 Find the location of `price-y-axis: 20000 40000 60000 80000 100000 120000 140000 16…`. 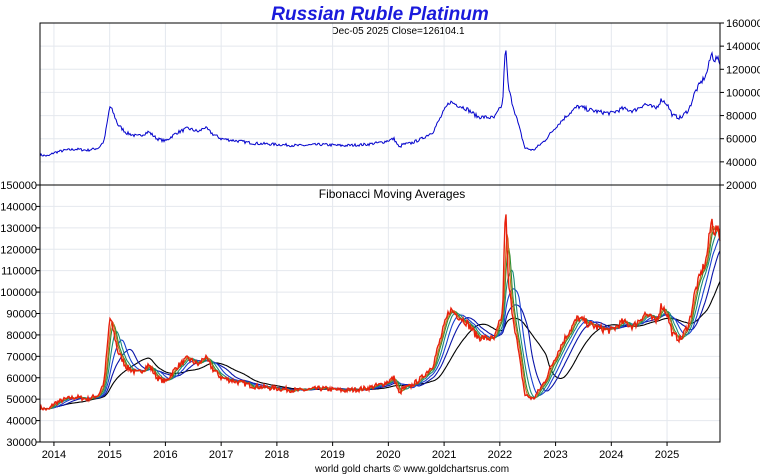

price-y-axis: 20000 40000 60000 80000 100000 120000 140000 16… is located at coordinates (740, 105).